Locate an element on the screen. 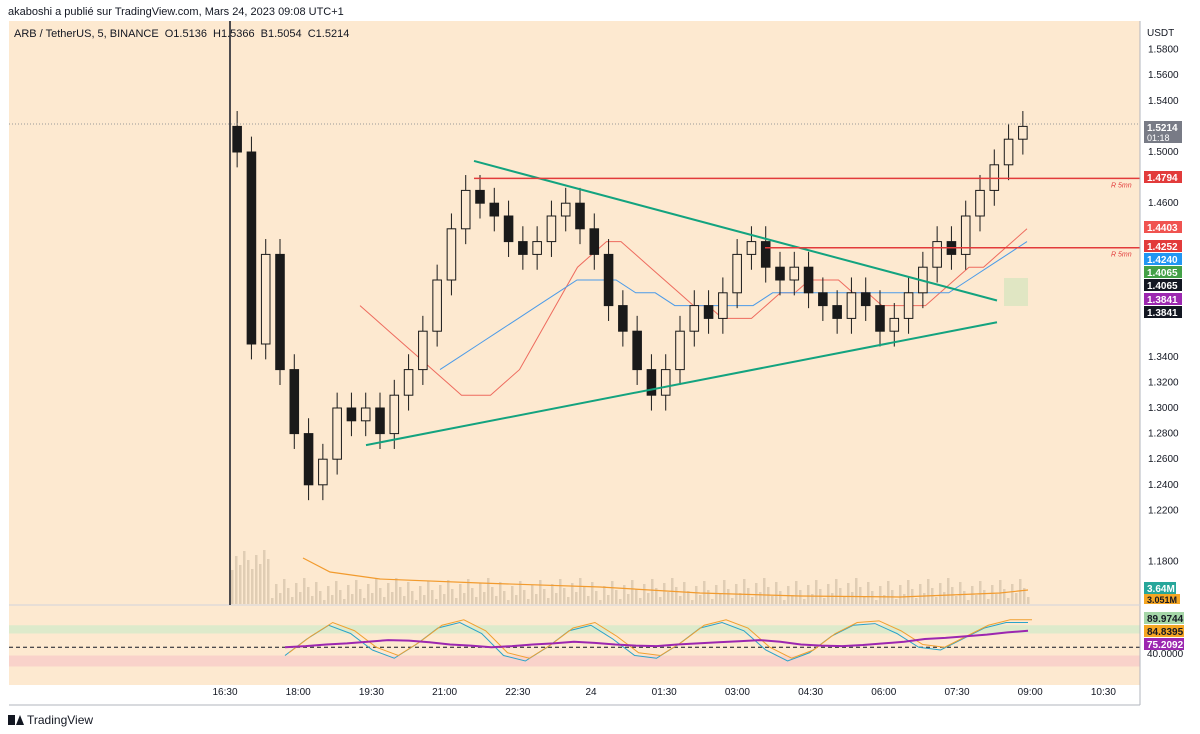 The image size is (1200, 734). price-tick-label: 1.2600 is located at coordinates (1163, 459).